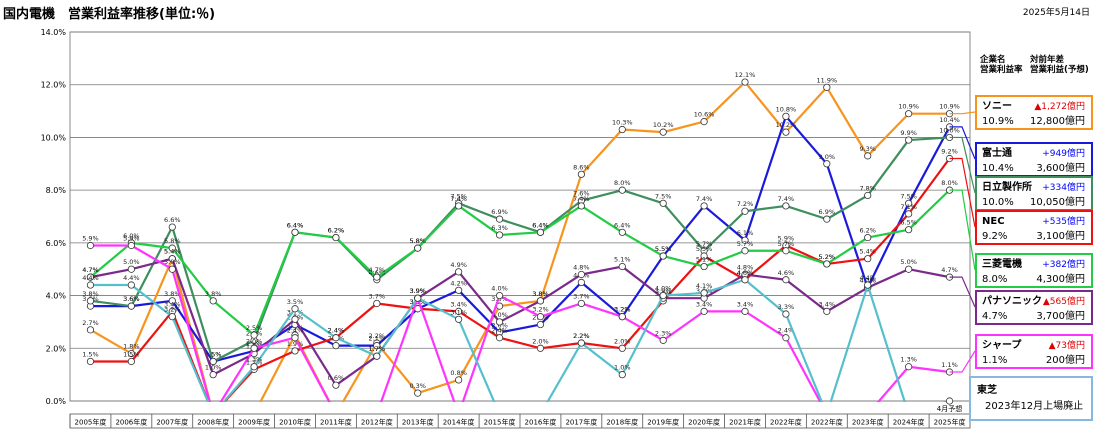 The width and height of the screenshot is (1100, 447). What do you see at coordinates (622, 310) in the screenshot?
I see `data-label: 3.2%` at bounding box center [622, 310].